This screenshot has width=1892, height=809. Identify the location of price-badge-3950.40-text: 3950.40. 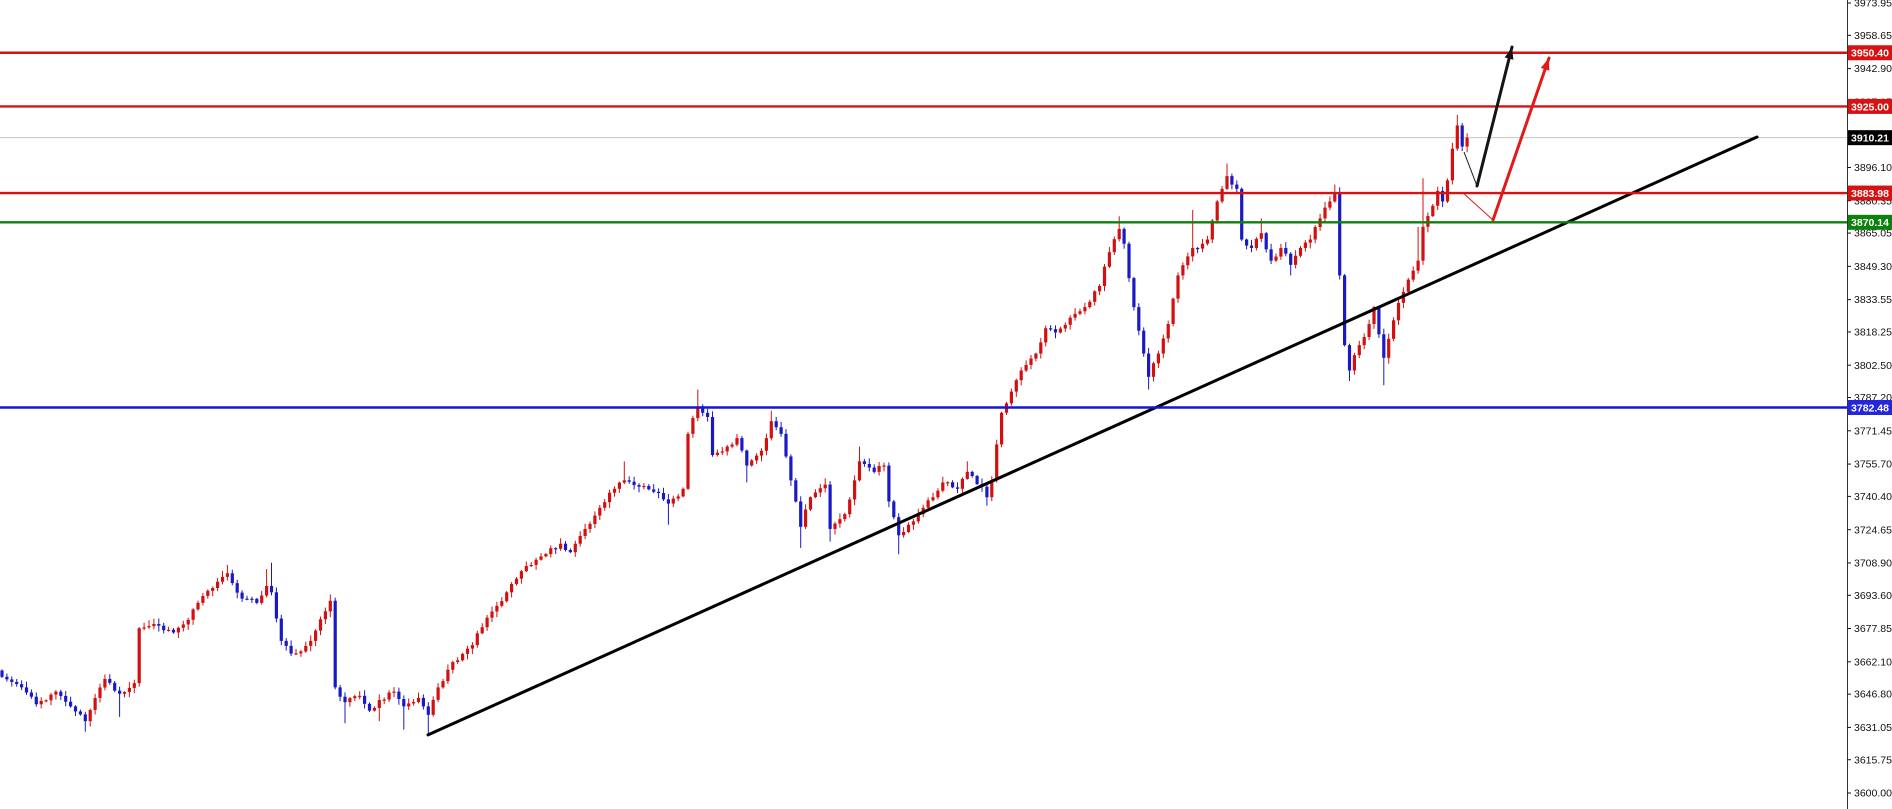
(1870, 54).